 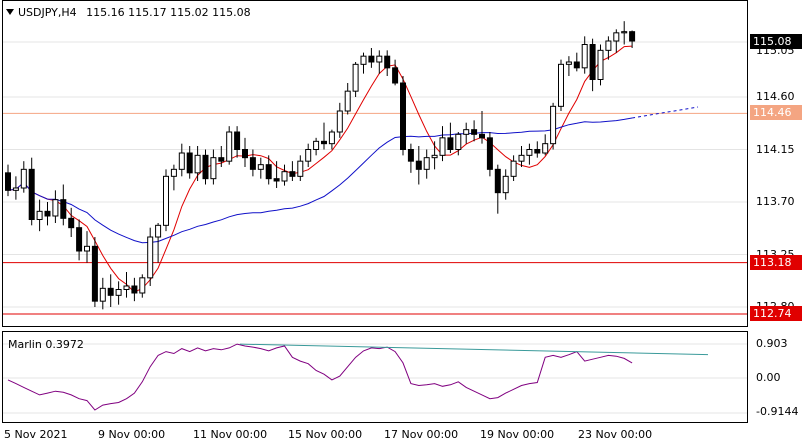 I want to click on indicator-lines, so click(x=358, y=377).